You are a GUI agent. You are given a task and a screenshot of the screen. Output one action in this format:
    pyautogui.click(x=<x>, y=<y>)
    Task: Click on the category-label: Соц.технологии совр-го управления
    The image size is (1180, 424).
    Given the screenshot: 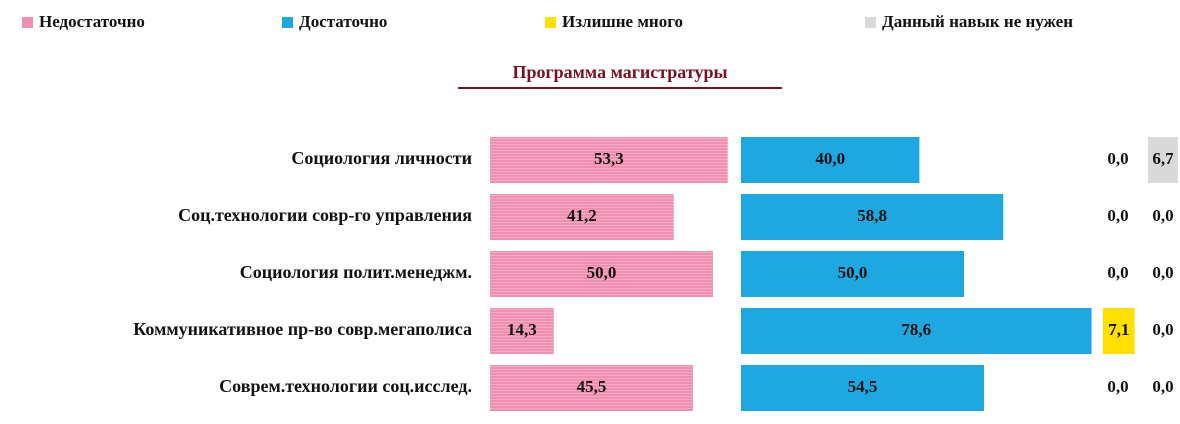 What is the action you would take?
    pyautogui.click(x=325, y=215)
    